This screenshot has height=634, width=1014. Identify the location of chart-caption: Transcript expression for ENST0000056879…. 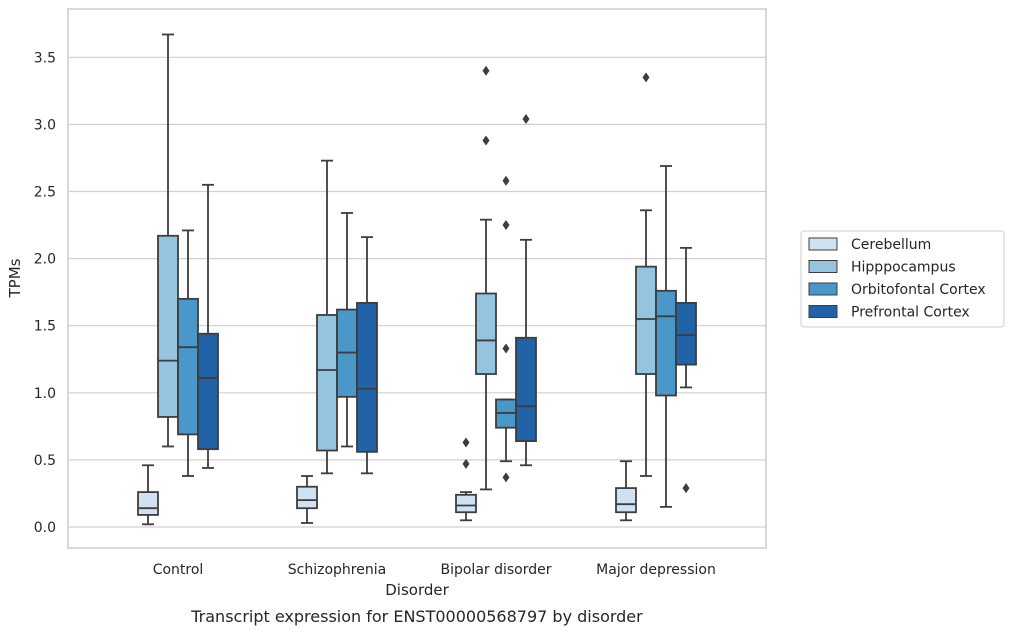
(416, 616).